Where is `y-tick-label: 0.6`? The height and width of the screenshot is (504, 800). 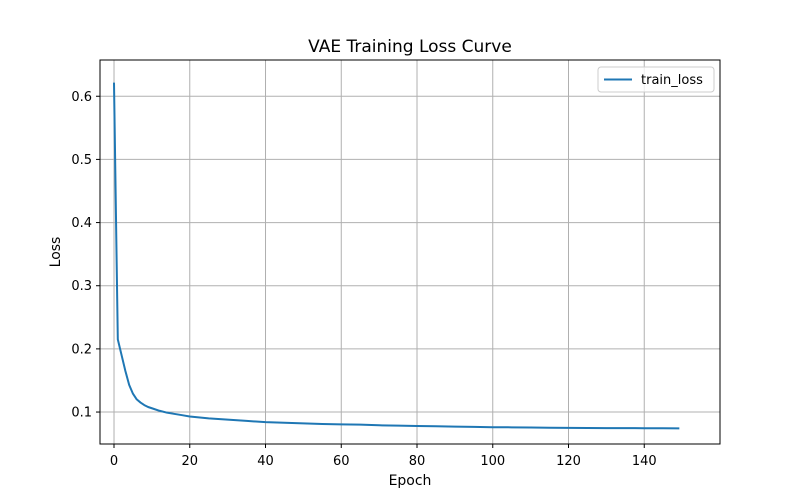
y-tick-label: 0.6 is located at coordinates (81, 97).